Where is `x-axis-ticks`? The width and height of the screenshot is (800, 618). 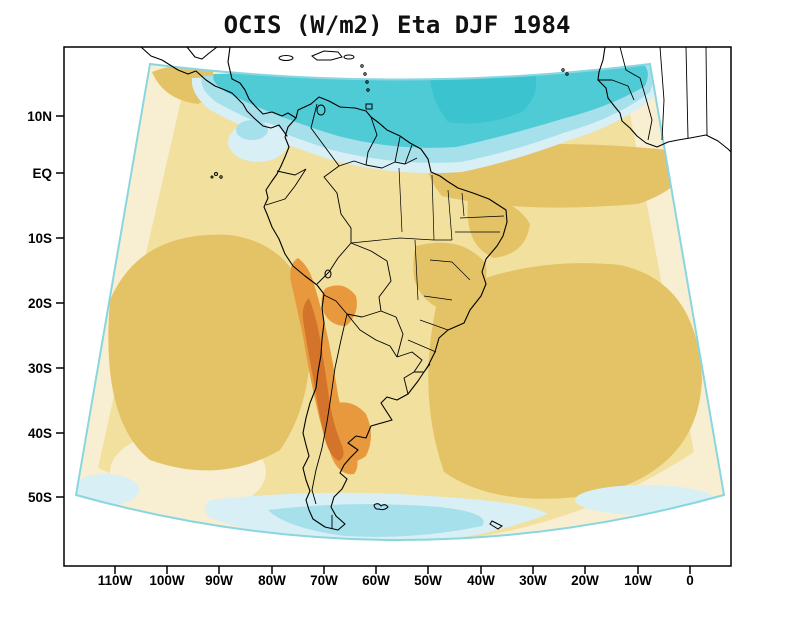
x-axis-ticks is located at coordinates (402, 570).